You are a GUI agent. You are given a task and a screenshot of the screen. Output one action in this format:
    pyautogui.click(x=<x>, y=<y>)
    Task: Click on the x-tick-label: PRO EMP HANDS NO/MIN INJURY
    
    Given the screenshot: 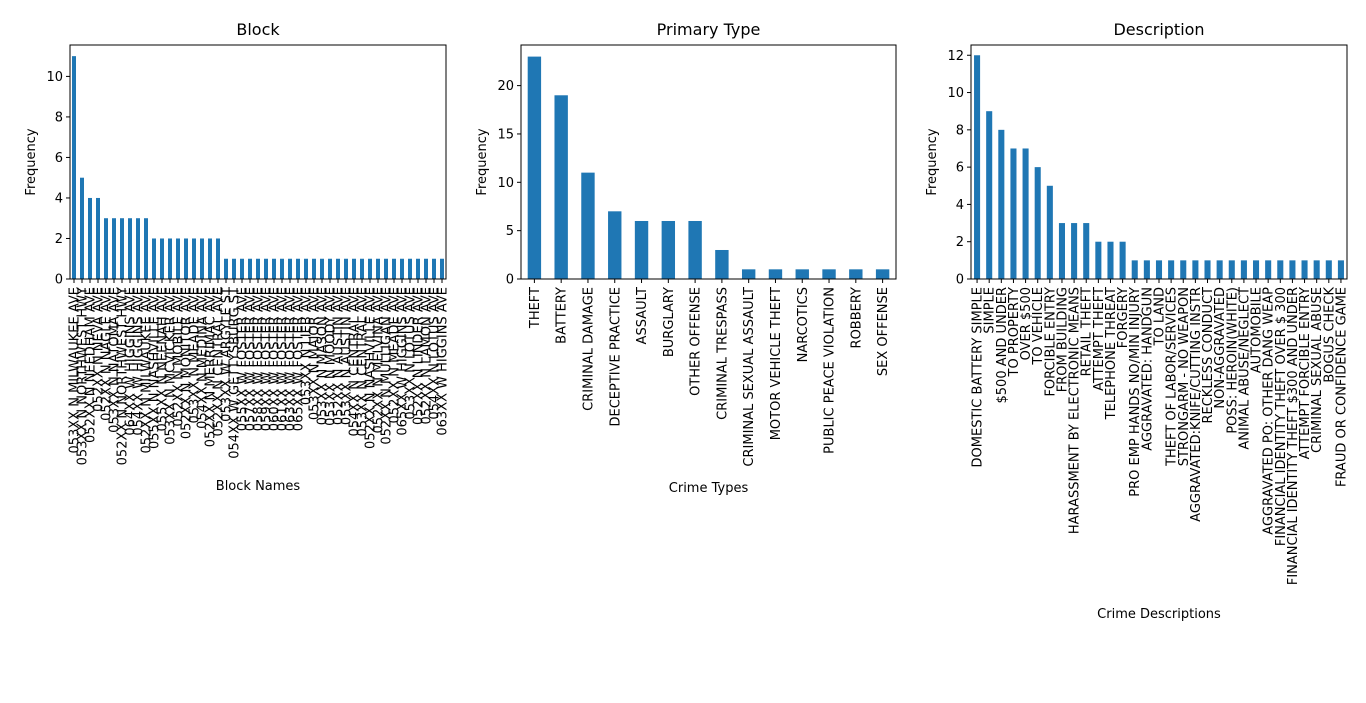 What is the action you would take?
    pyautogui.click(x=1135, y=392)
    